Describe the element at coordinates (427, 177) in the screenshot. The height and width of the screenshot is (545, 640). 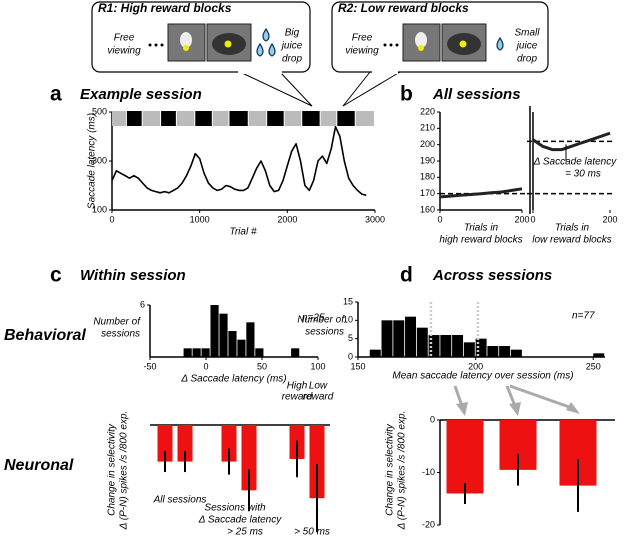
I see `y-tick-label: 180` at that location.